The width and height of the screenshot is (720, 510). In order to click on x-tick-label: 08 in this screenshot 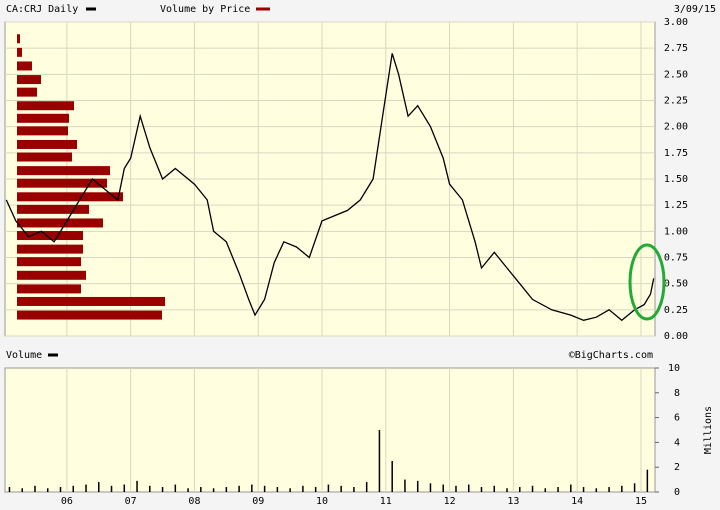, I will do `click(194, 501)`.